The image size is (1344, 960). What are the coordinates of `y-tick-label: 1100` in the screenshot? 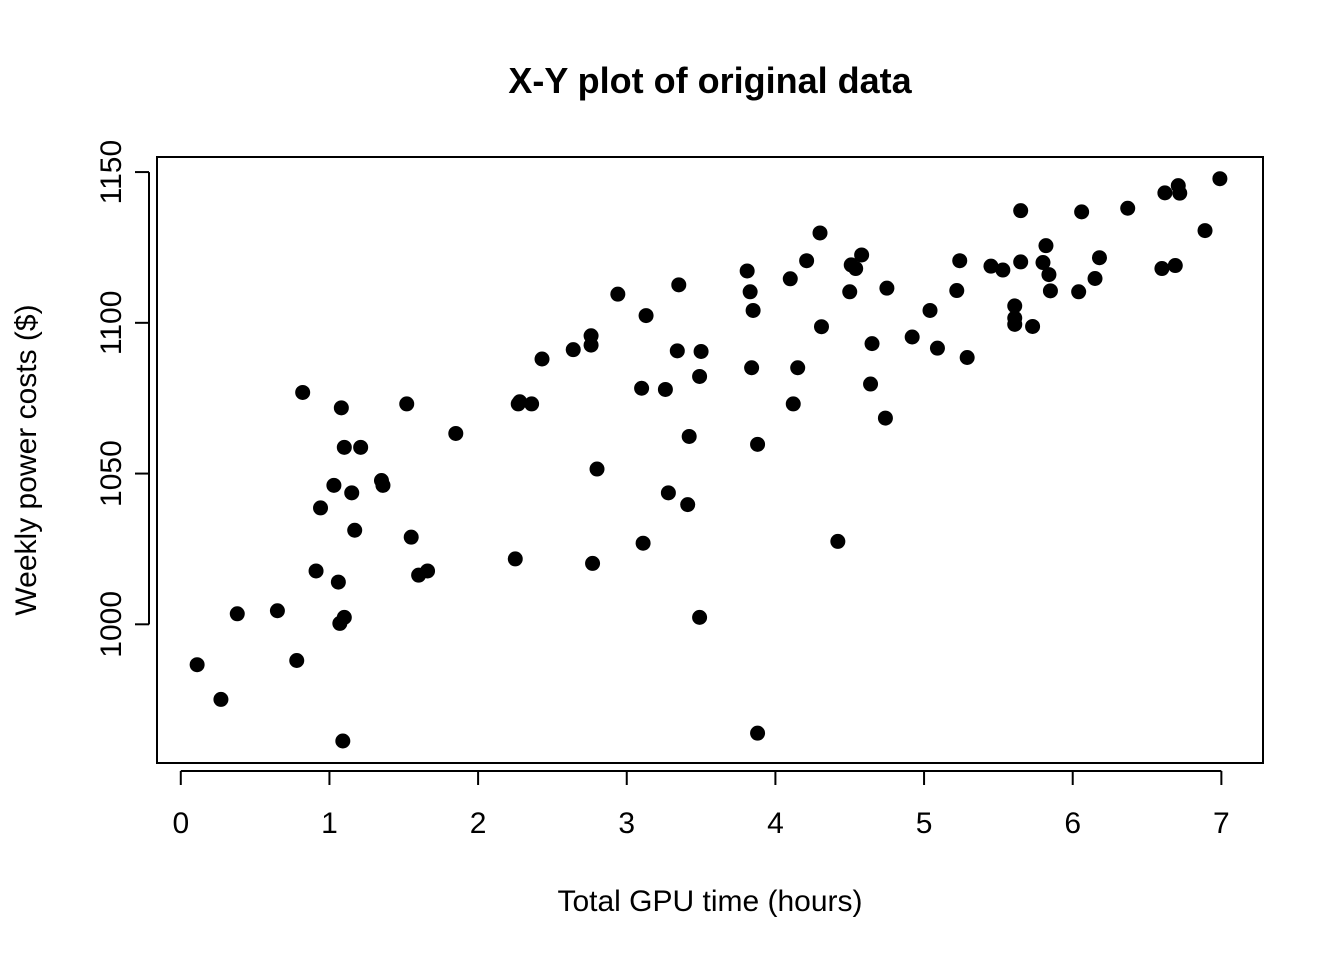 It's located at (111, 323).